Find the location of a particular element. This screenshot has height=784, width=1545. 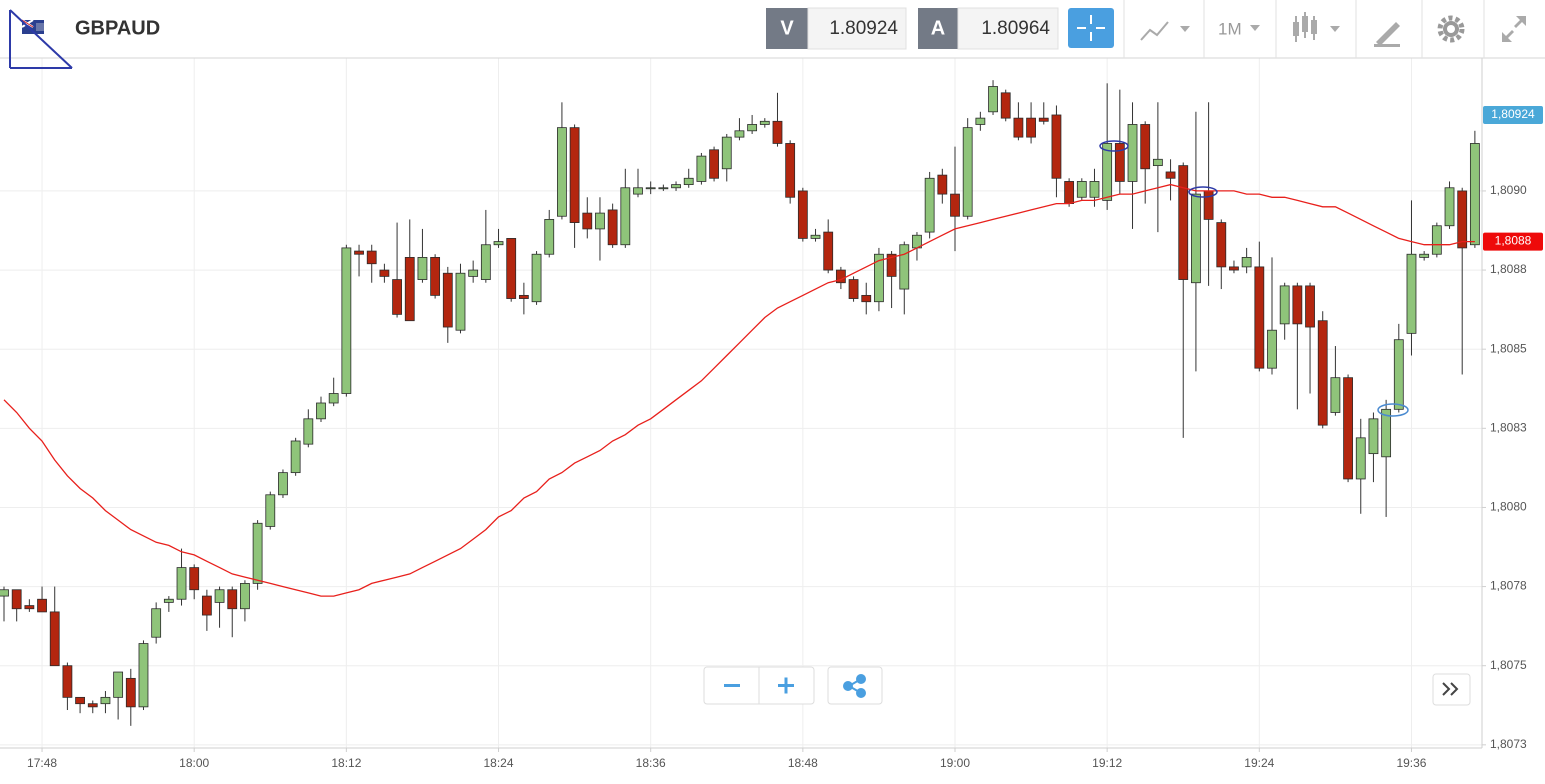

zoom-out-button is located at coordinates (732, 685).